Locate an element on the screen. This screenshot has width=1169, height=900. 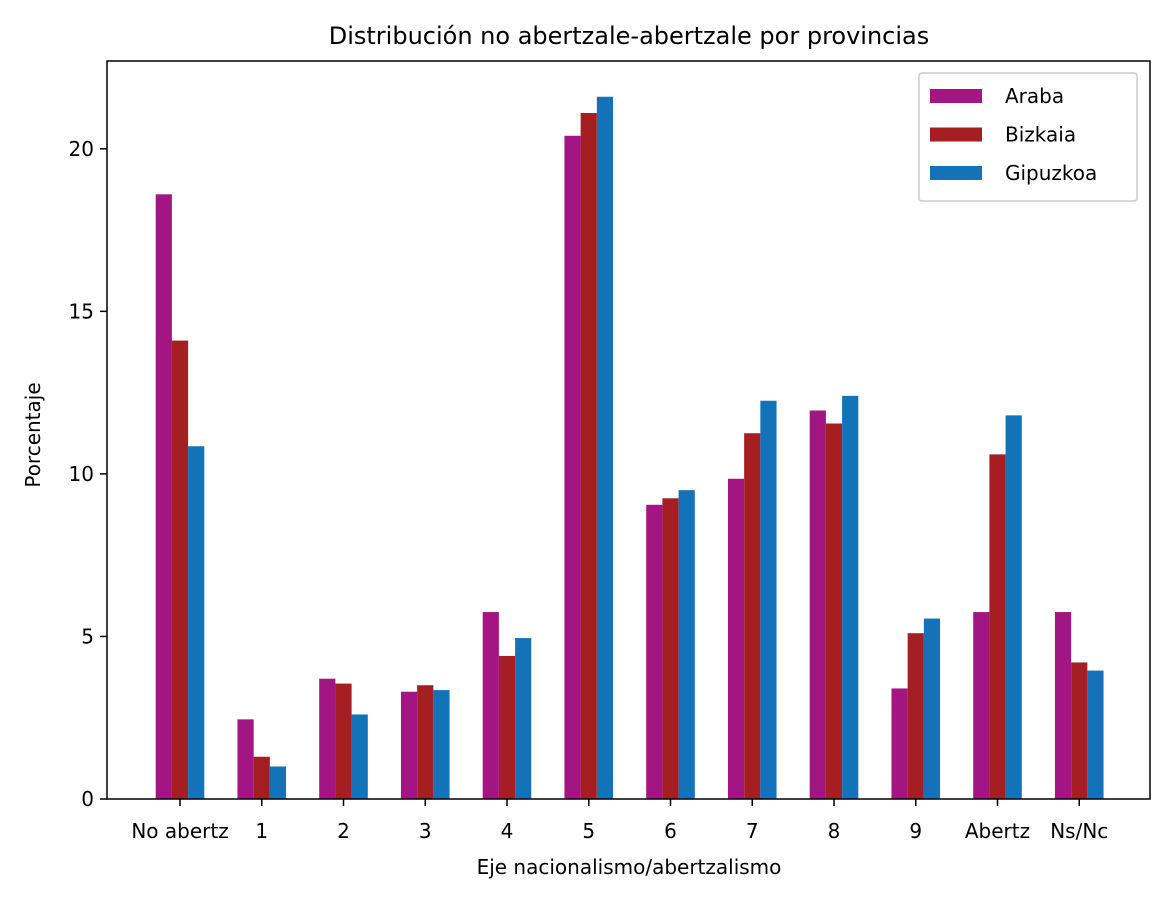
legend-label: Araba is located at coordinates (1034, 96).